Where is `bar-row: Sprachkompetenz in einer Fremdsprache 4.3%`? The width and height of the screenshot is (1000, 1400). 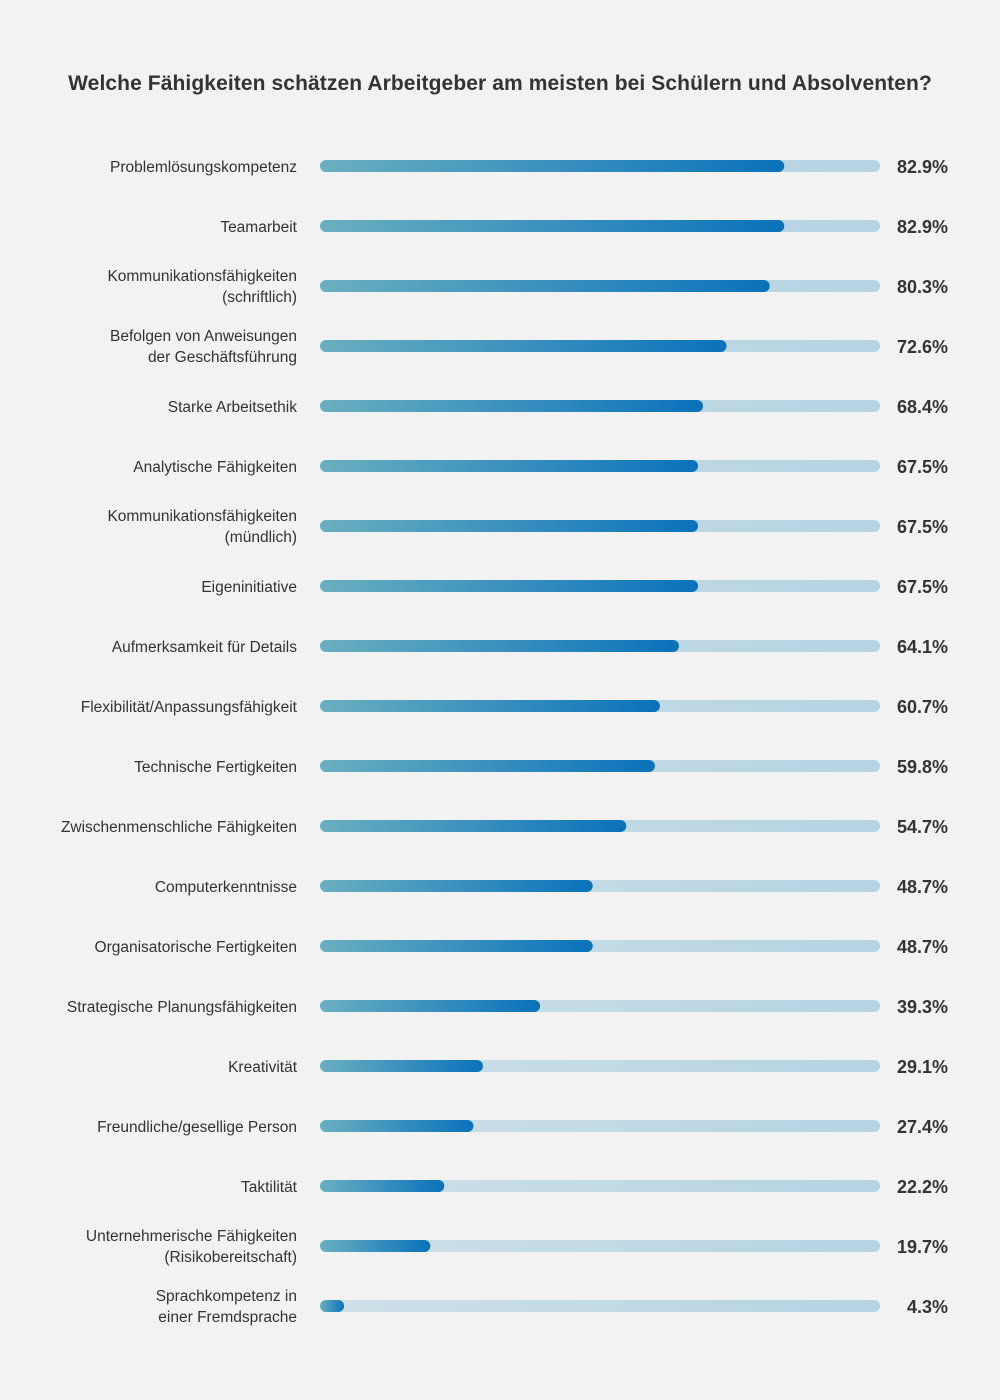 bar-row: Sprachkompetenz in einer Fremdsprache 4.3% is located at coordinates (552, 1307).